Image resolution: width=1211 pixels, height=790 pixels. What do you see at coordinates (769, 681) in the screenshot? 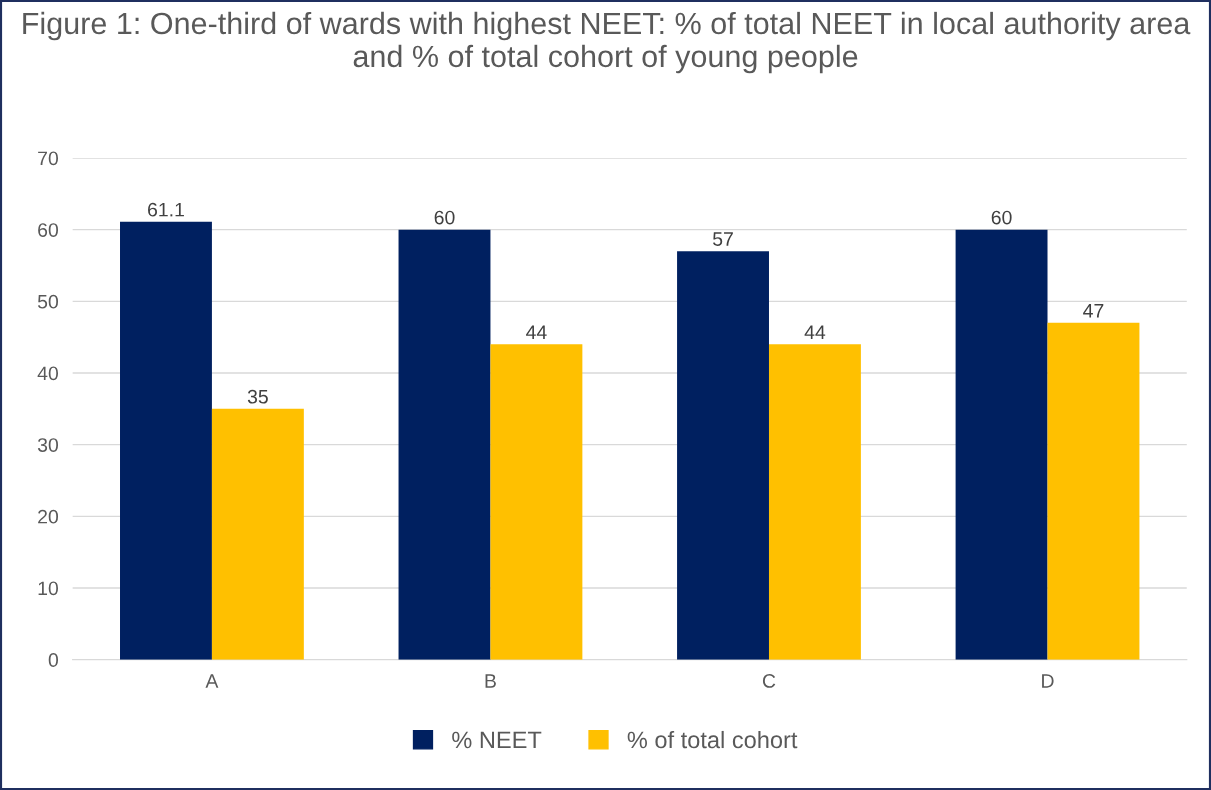
I see `x-tick-label: C` at bounding box center [769, 681].